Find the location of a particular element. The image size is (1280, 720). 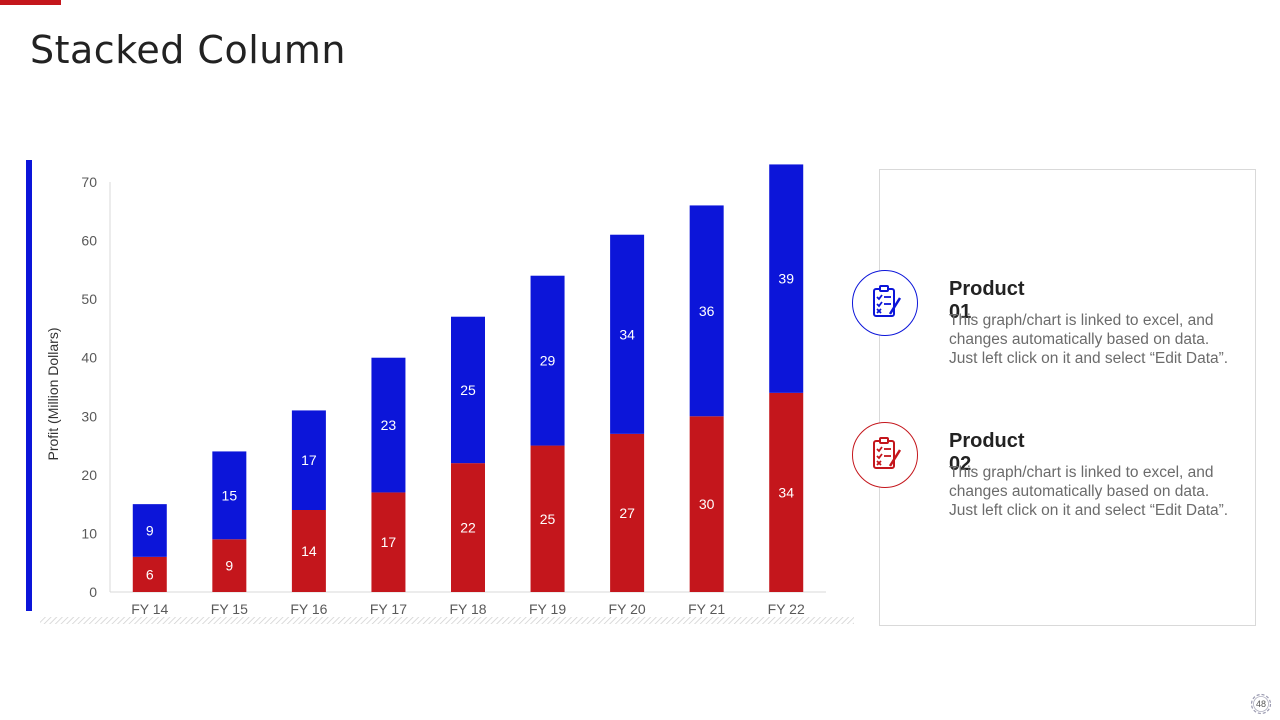

page-number: 48 is located at coordinates (1260, 704).